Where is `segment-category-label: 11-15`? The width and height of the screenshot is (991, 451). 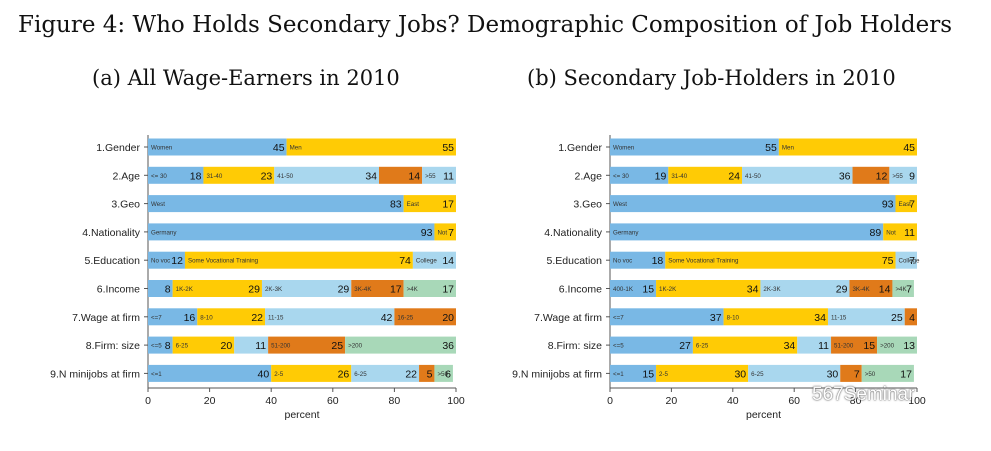 segment-category-label: 11-15 is located at coordinates (839, 317).